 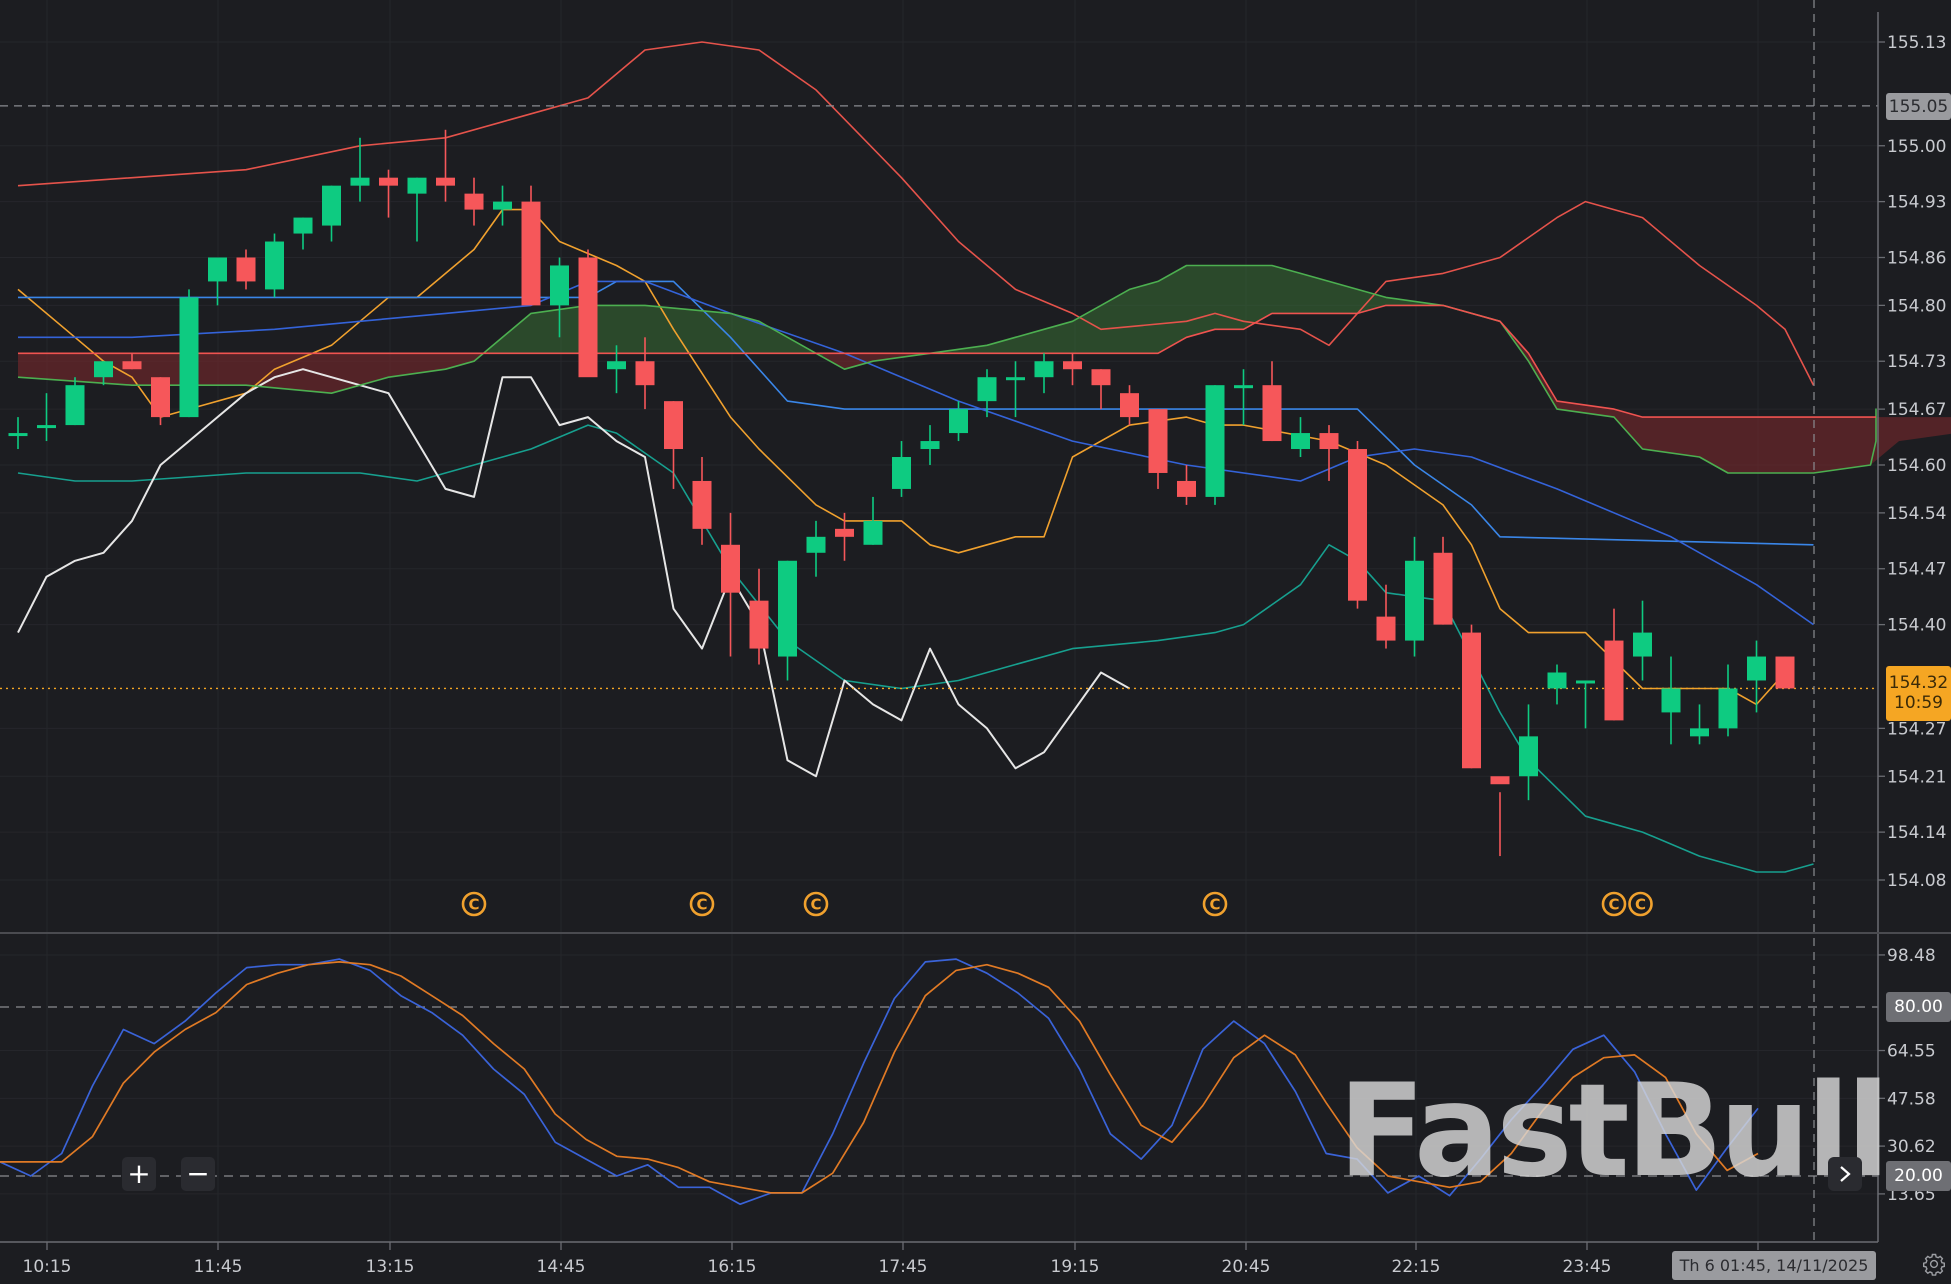 I want to click on price-tick-label: 154.73, so click(x=1916, y=362).